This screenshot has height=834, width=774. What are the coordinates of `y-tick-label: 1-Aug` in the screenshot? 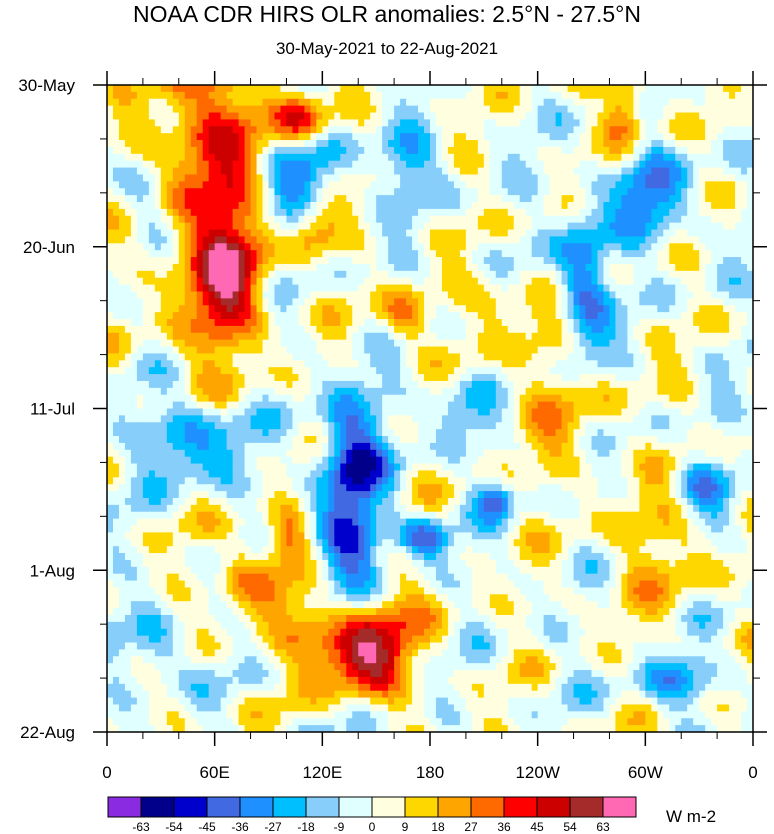 It's located at (52, 570).